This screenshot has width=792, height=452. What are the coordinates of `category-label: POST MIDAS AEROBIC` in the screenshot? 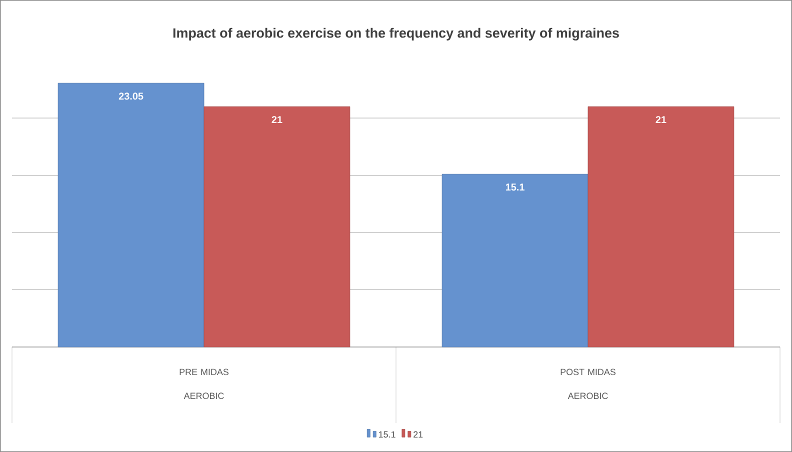 It's located at (588, 384).